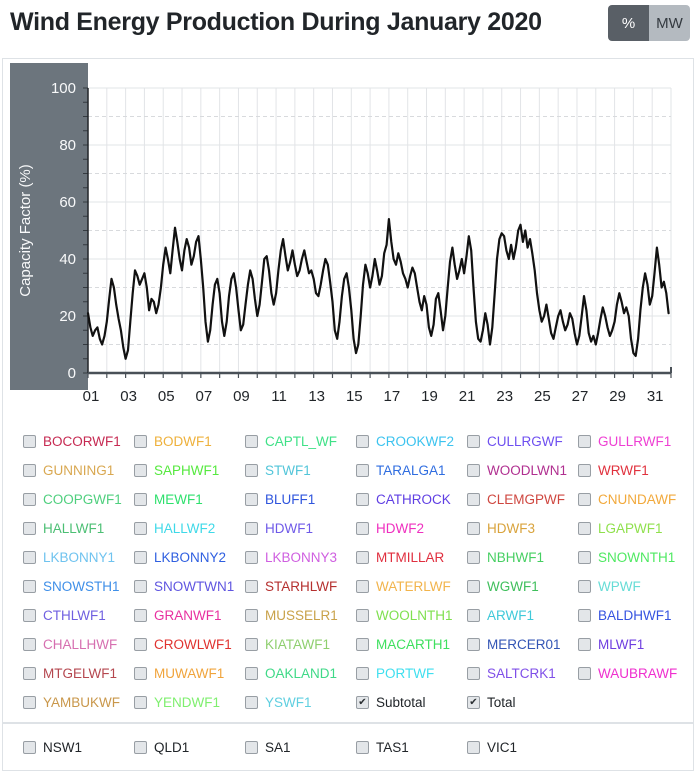 Image resolution: width=697 pixels, height=773 pixels. Describe the element at coordinates (78, 528) in the screenshot. I see `checkbox-item-hallwf1: HALLWF1` at that location.